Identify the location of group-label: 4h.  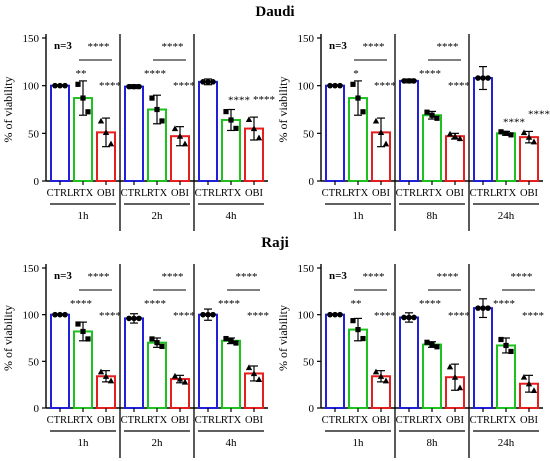
(232, 216).